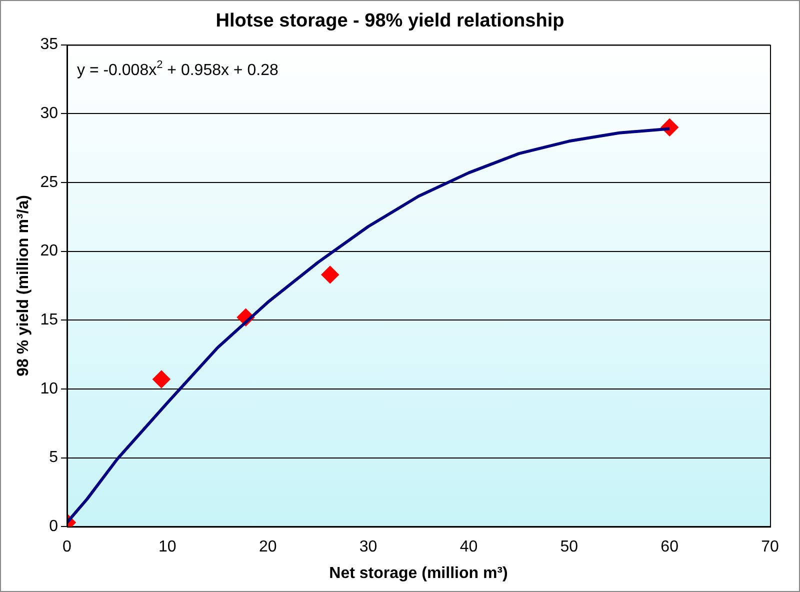 The height and width of the screenshot is (592, 800). Describe the element at coordinates (469, 547) in the screenshot. I see `x-tick-label: 40` at that location.